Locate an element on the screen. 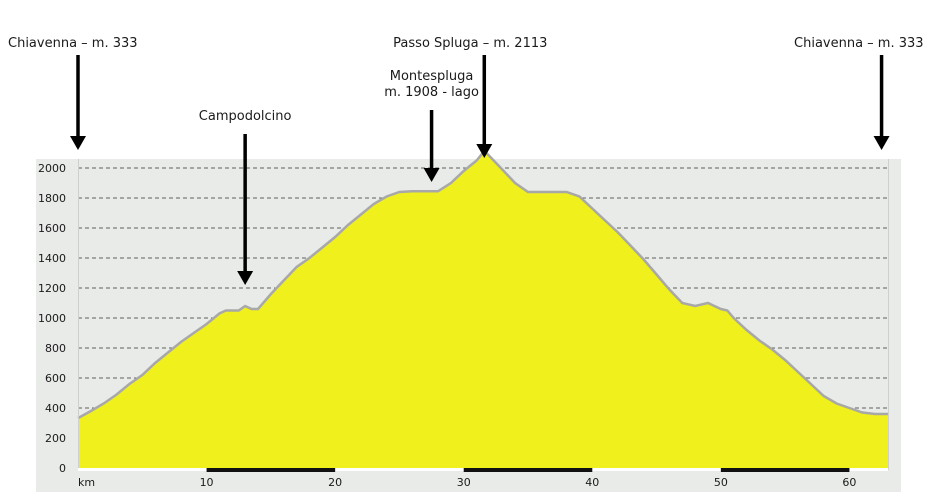 This screenshot has width=937, height=500. annotation-label: Campodolcino is located at coordinates (245, 116).